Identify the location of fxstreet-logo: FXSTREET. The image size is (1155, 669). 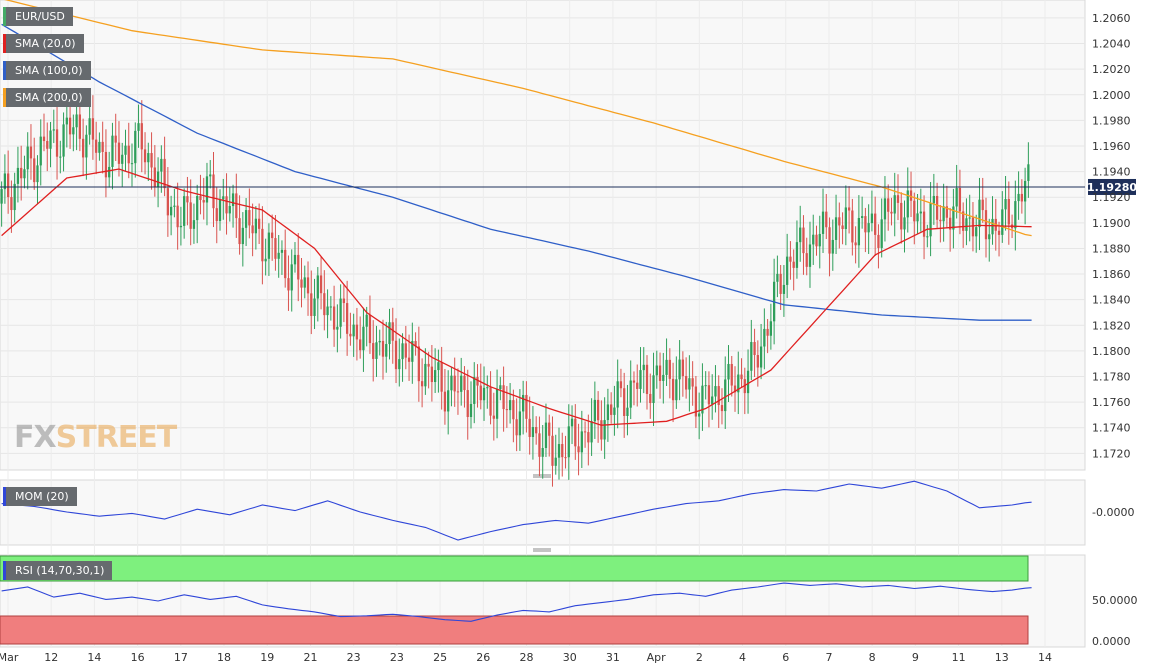
(95, 437).